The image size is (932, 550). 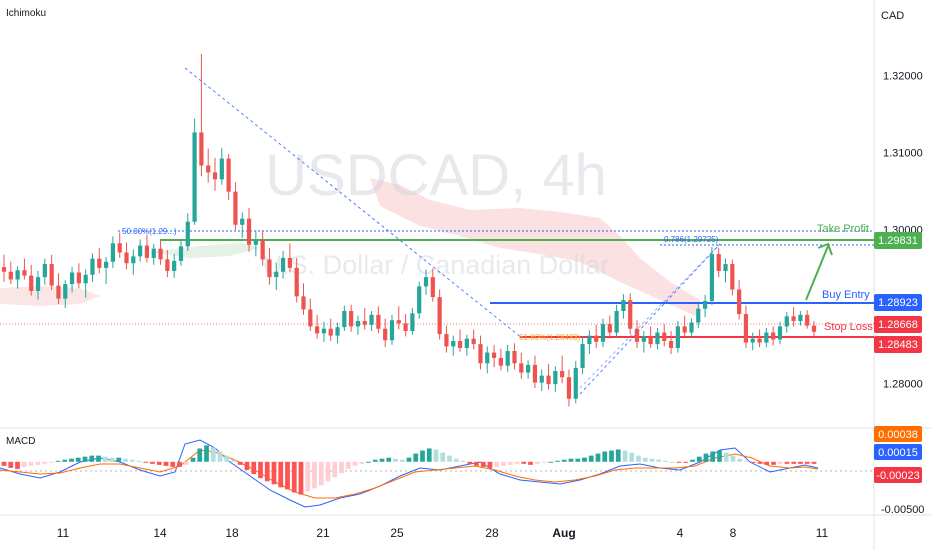 What do you see at coordinates (160, 533) in the screenshot?
I see `x-tick-label: 14` at bounding box center [160, 533].